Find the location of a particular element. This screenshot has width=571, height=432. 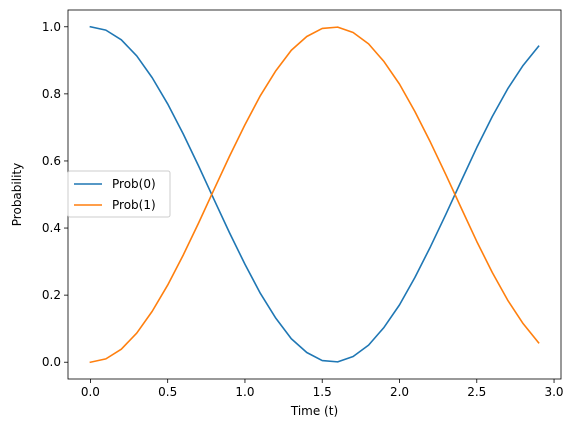

x-tick-label: 0.0 is located at coordinates (90, 392).